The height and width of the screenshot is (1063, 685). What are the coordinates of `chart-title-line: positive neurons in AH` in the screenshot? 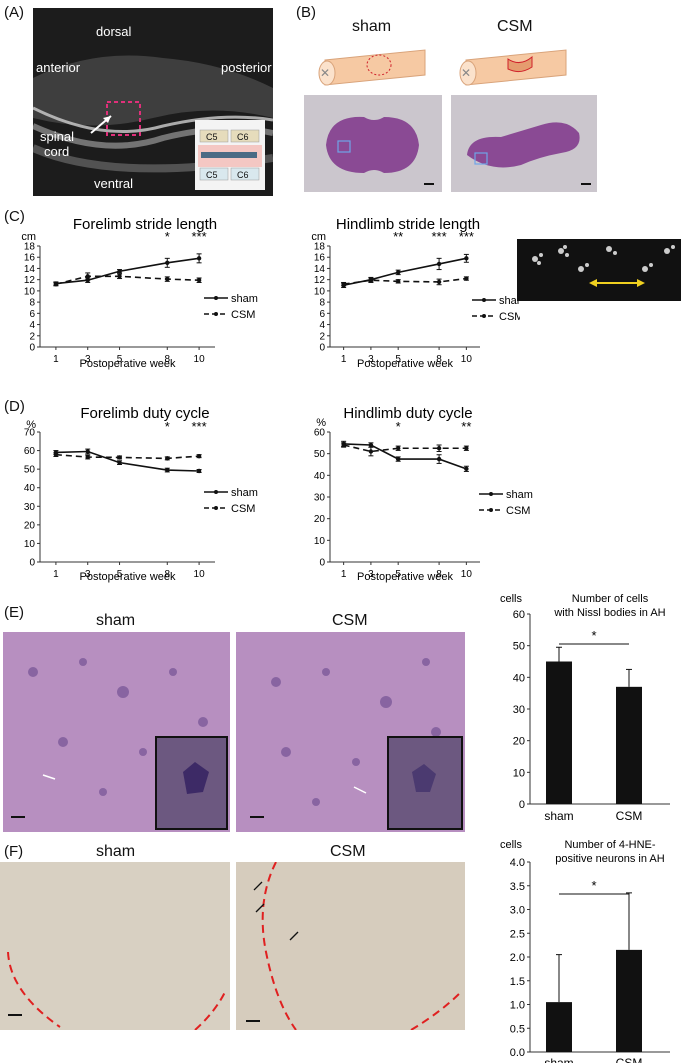 It's located at (610, 859).